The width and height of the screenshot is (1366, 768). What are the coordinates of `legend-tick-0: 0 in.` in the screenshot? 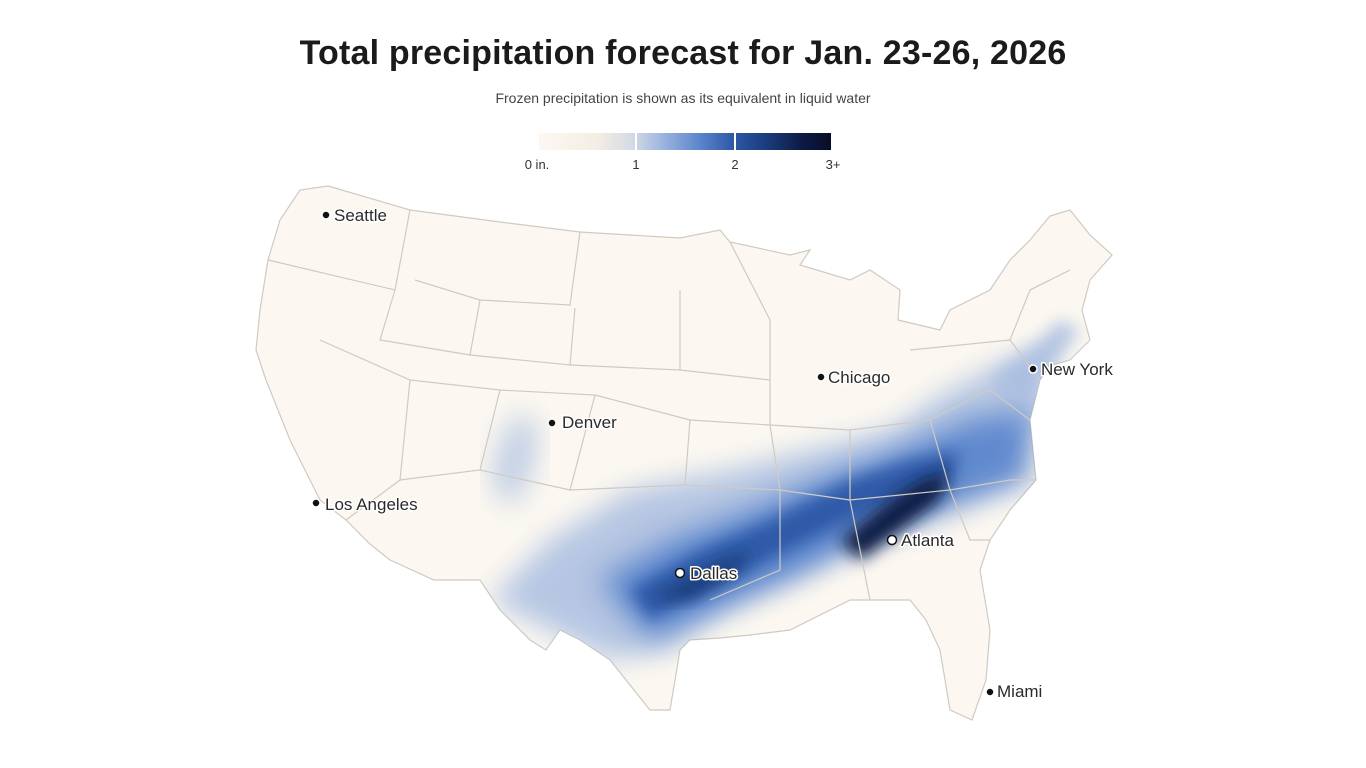 It's located at (537, 164).